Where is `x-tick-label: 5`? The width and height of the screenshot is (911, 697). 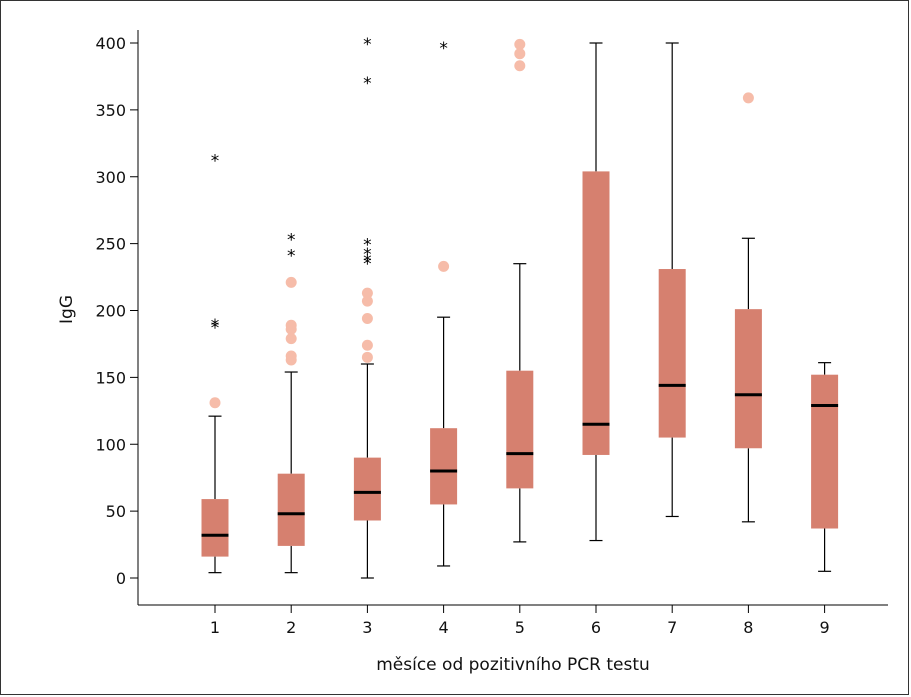
x-tick-label: 5 is located at coordinates (520, 627).